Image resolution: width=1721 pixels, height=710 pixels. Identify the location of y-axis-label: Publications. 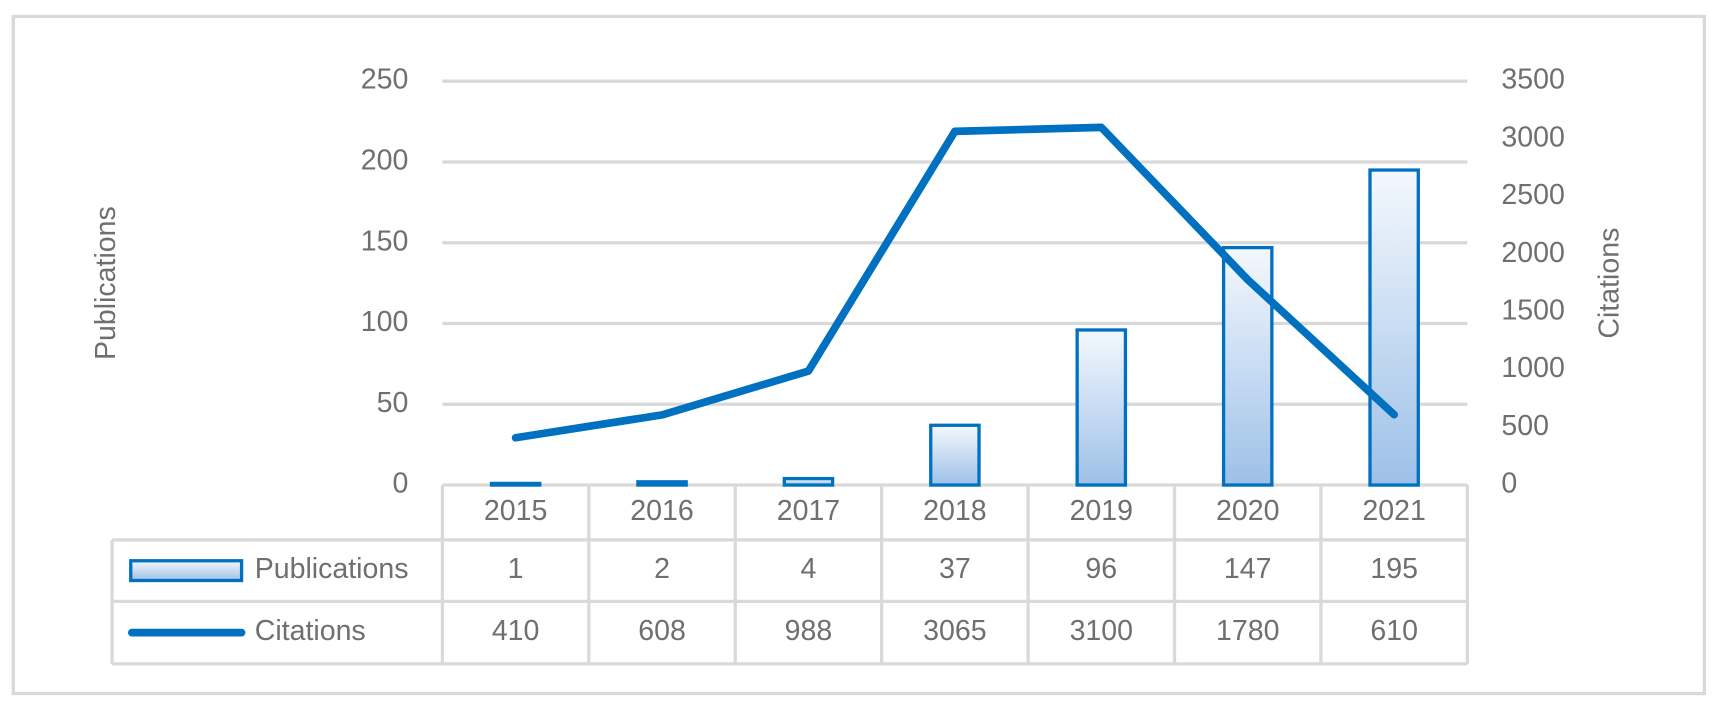
(106, 283).